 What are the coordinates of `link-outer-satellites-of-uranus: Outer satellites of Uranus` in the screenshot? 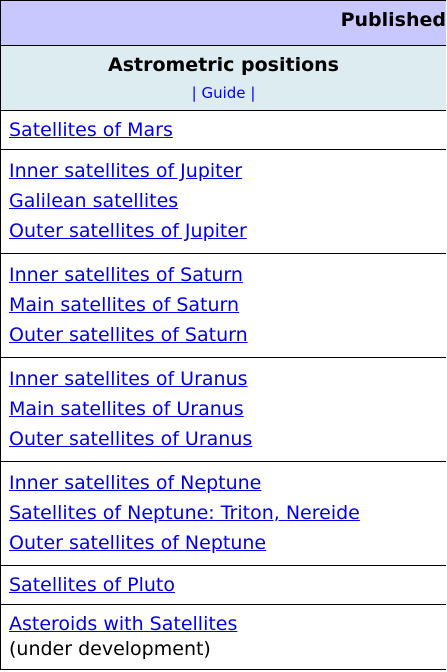 It's located at (131, 439).